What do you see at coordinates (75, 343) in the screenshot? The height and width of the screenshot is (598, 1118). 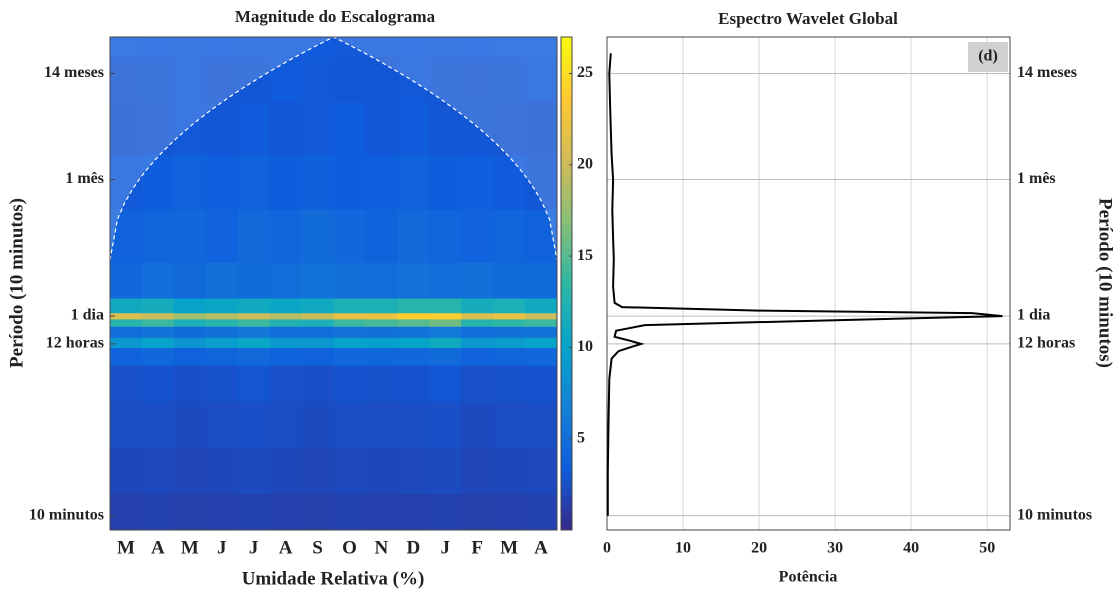 I see `y-tick-label: 12 horas` at bounding box center [75, 343].